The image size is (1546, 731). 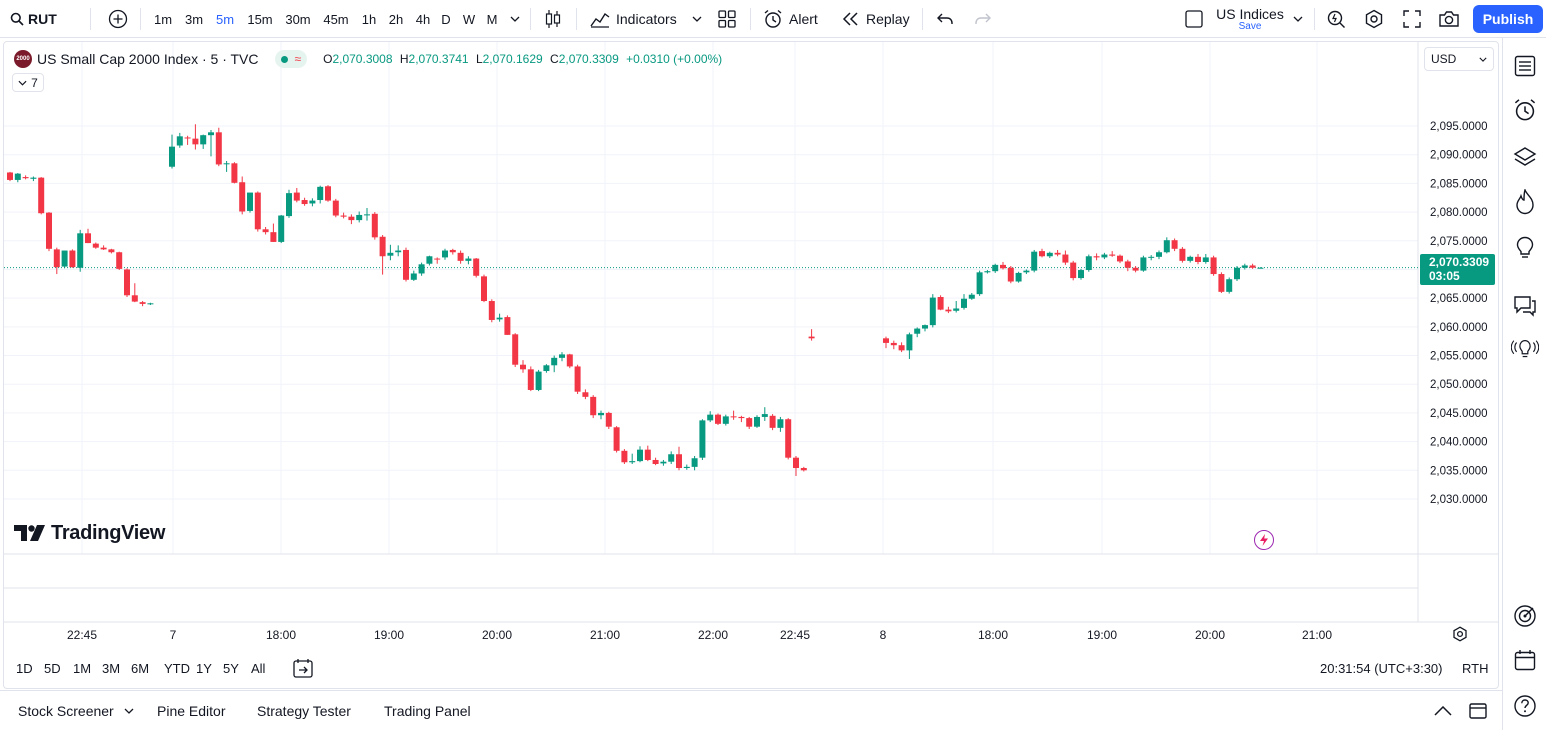 What do you see at coordinates (1525, 66) in the screenshot?
I see `watchlist-button` at bounding box center [1525, 66].